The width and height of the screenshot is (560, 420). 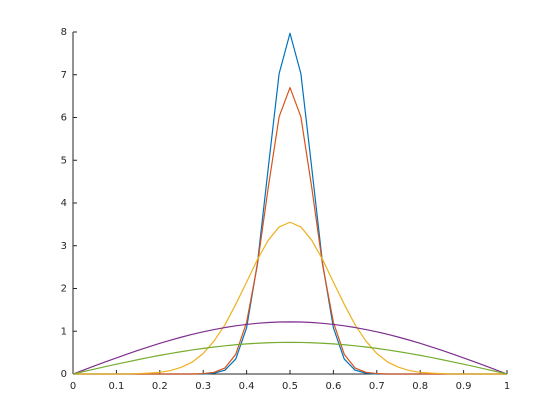 I want to click on y-tick-label: 0, so click(x=64, y=374).